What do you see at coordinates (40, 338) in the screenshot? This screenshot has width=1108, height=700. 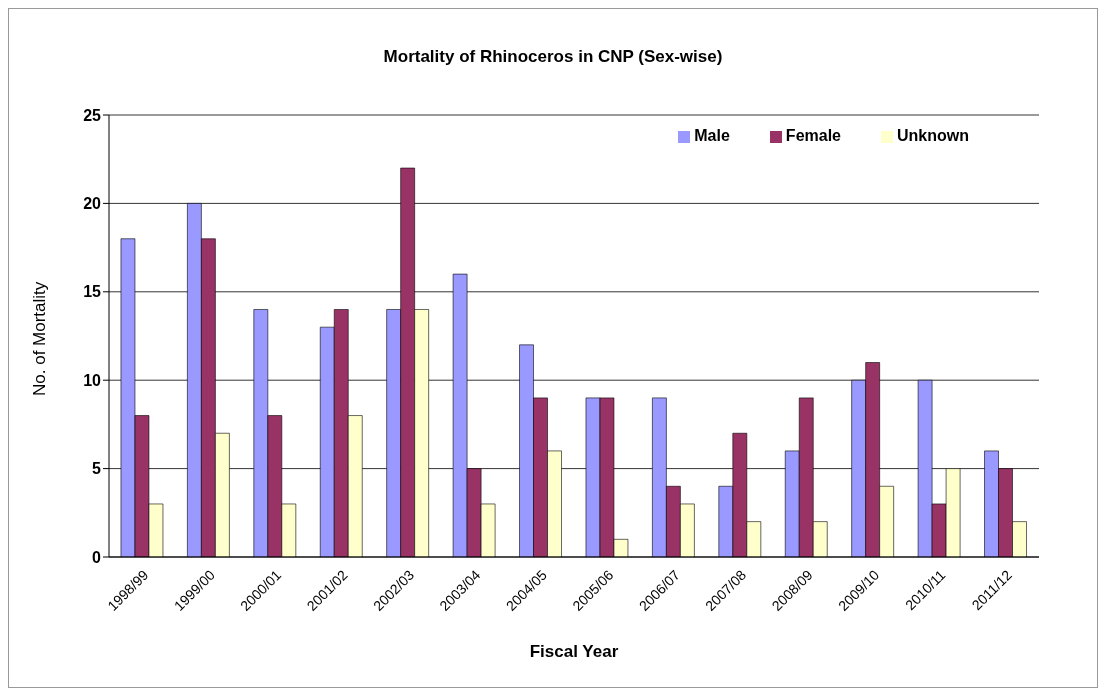 I see `y-axis-title: No. of Mortality` at bounding box center [40, 338].